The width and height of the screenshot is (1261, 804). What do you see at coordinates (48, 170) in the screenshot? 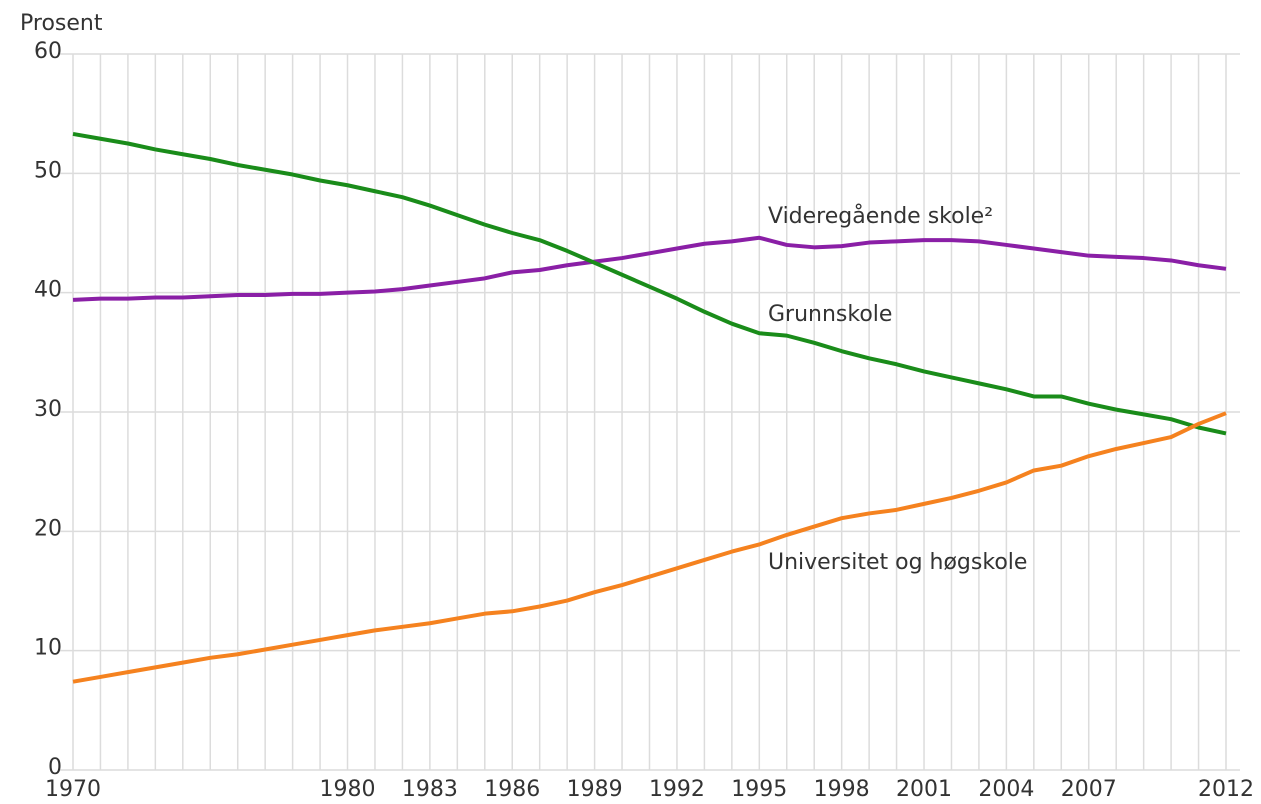
I see `y-tick-label: 50` at bounding box center [48, 170].